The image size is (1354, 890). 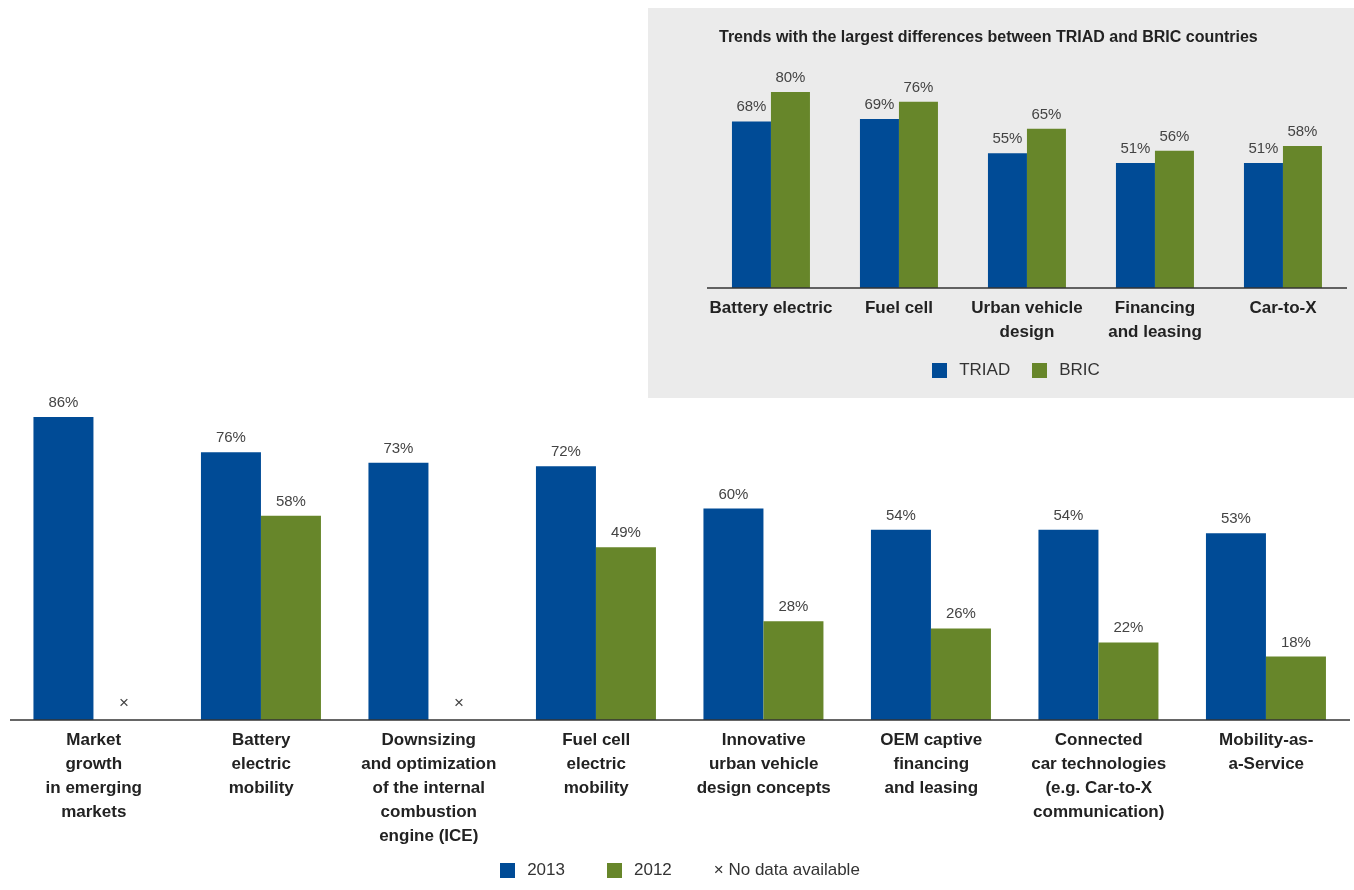 What do you see at coordinates (771, 307) in the screenshot?
I see `x-tick-label: Battery electric` at bounding box center [771, 307].